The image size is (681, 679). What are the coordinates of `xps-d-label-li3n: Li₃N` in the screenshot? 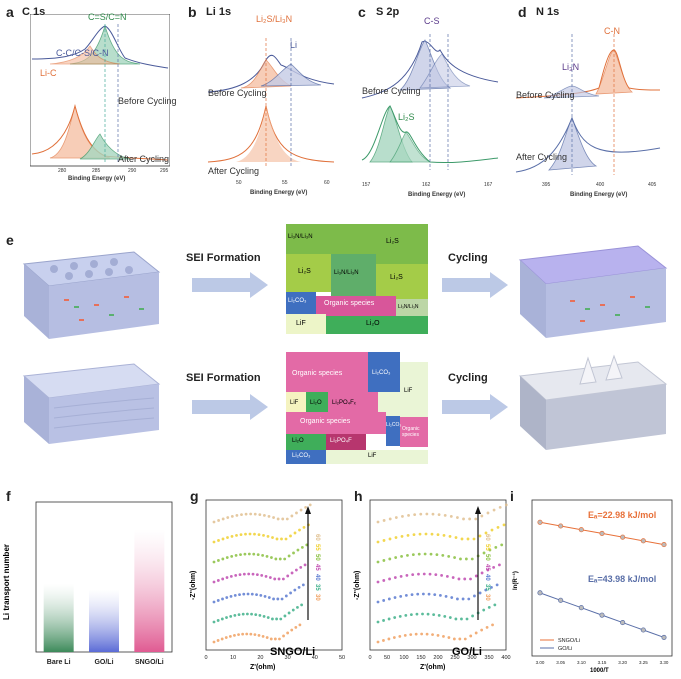 It's located at (571, 67).